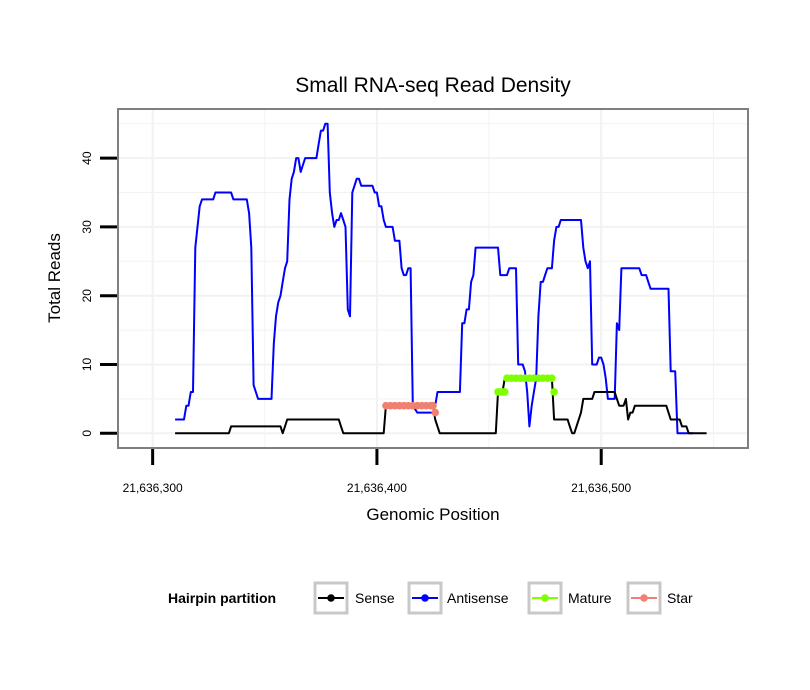 Image resolution: width=810 pixels, height=690 pixels. Describe the element at coordinates (659, 598) in the screenshot. I see `legend-item-star: Star` at that location.